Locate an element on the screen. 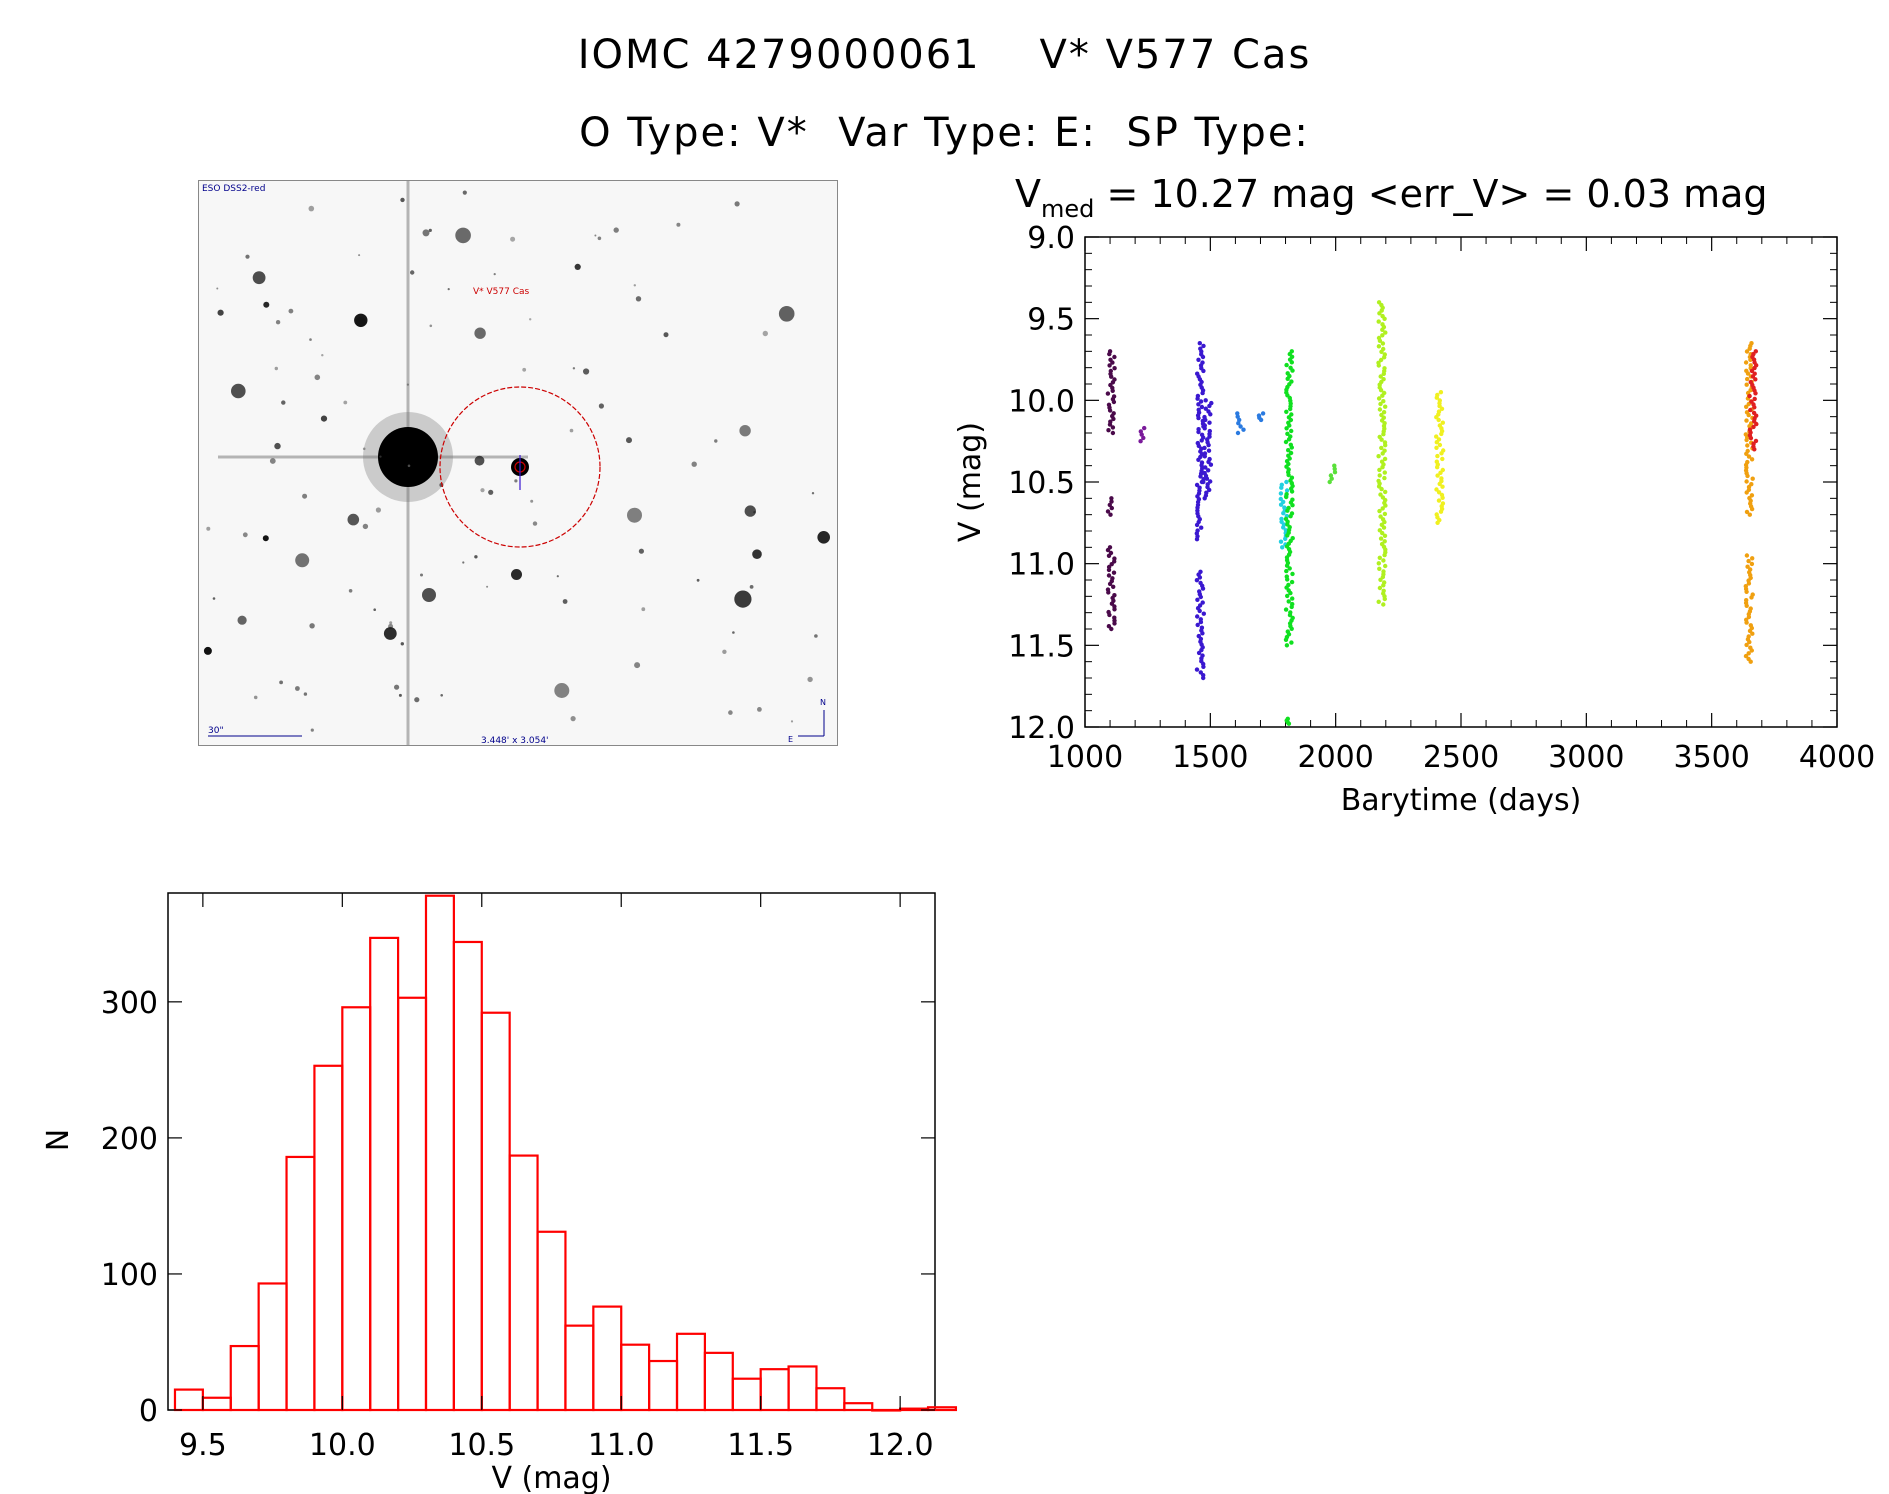 The height and width of the screenshot is (1494, 1889). light-curve-xlabel: Barytime (days) is located at coordinates (1461, 800).